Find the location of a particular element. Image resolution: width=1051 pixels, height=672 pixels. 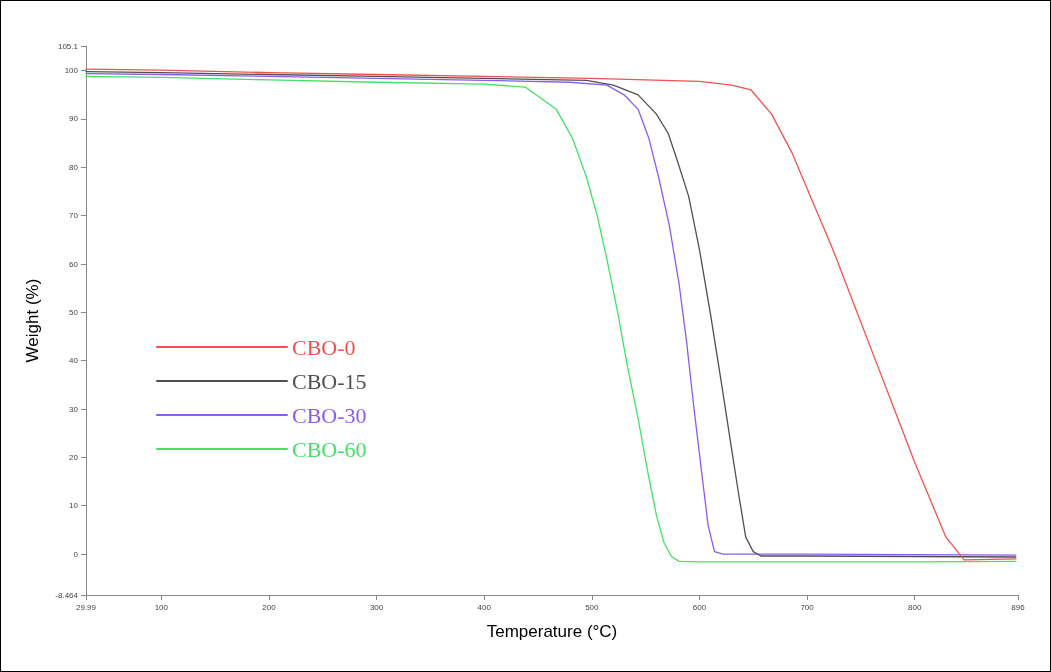

text: CBO-0 is located at coordinates (324, 347).